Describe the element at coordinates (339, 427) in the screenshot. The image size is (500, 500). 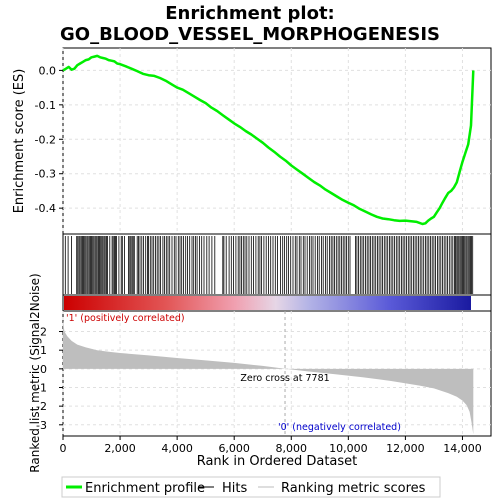
I see `negative-correlation-label: '0' (negatively correlated)` at that location.